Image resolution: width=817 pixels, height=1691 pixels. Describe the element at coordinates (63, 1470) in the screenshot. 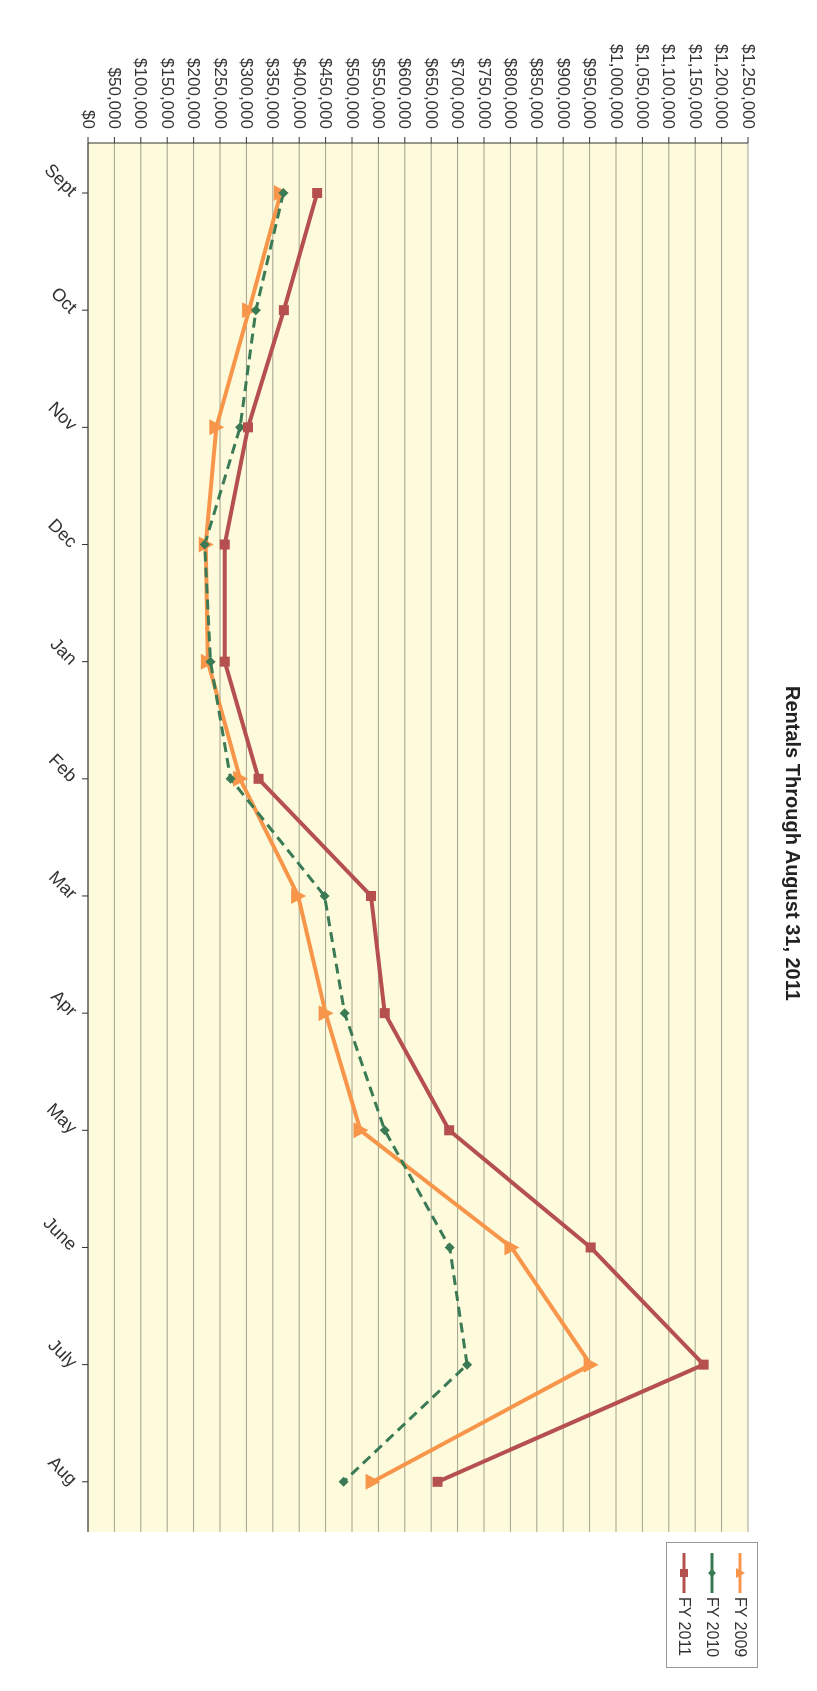

I see `y-tick-label: Aug` at that location.